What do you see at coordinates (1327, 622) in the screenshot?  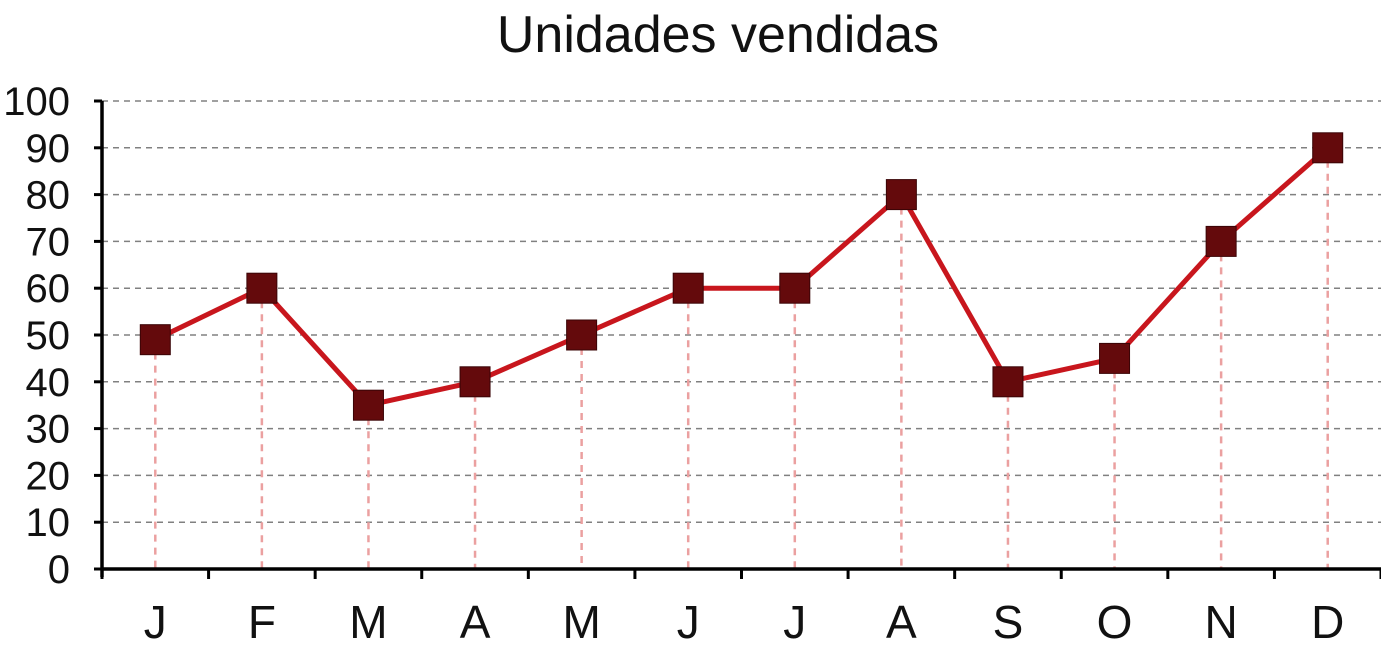 I see `x-tick-label: D` at bounding box center [1327, 622].